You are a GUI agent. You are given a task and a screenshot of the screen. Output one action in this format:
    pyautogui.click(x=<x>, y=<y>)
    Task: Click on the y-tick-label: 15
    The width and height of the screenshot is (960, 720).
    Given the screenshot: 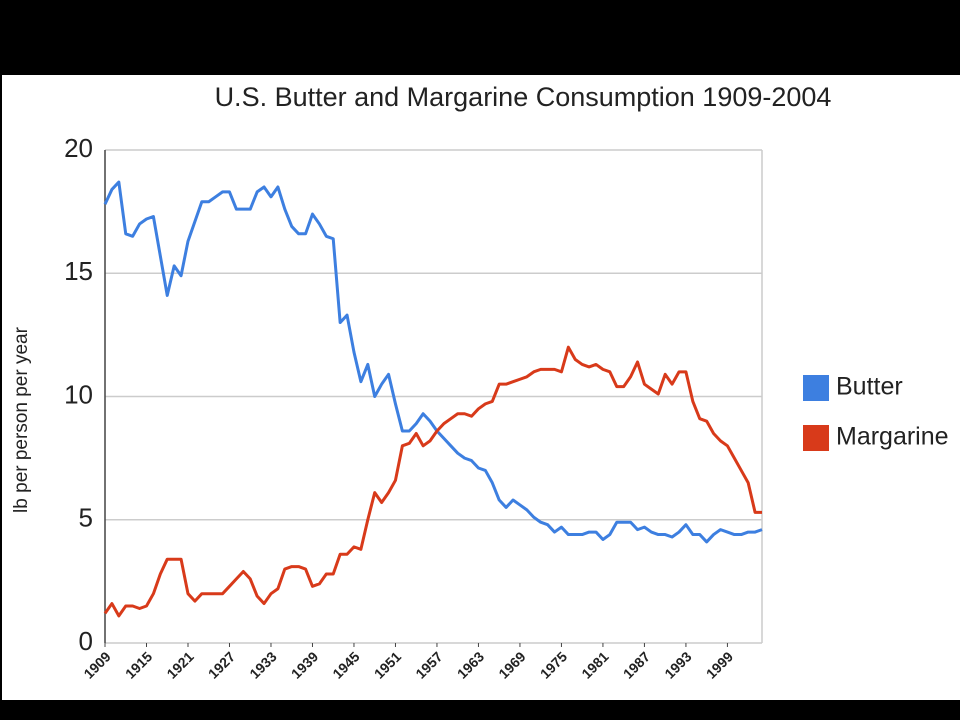 What is the action you would take?
    pyautogui.click(x=78, y=271)
    